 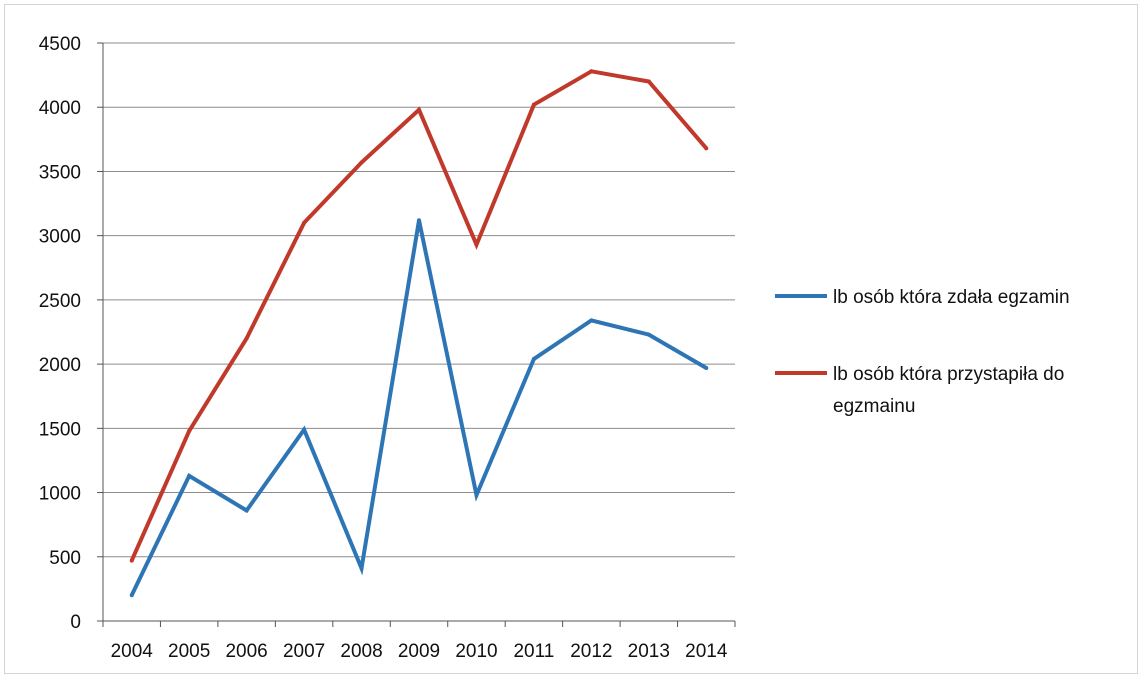 I want to click on y-tick-label: 4500, so click(x=60, y=44).